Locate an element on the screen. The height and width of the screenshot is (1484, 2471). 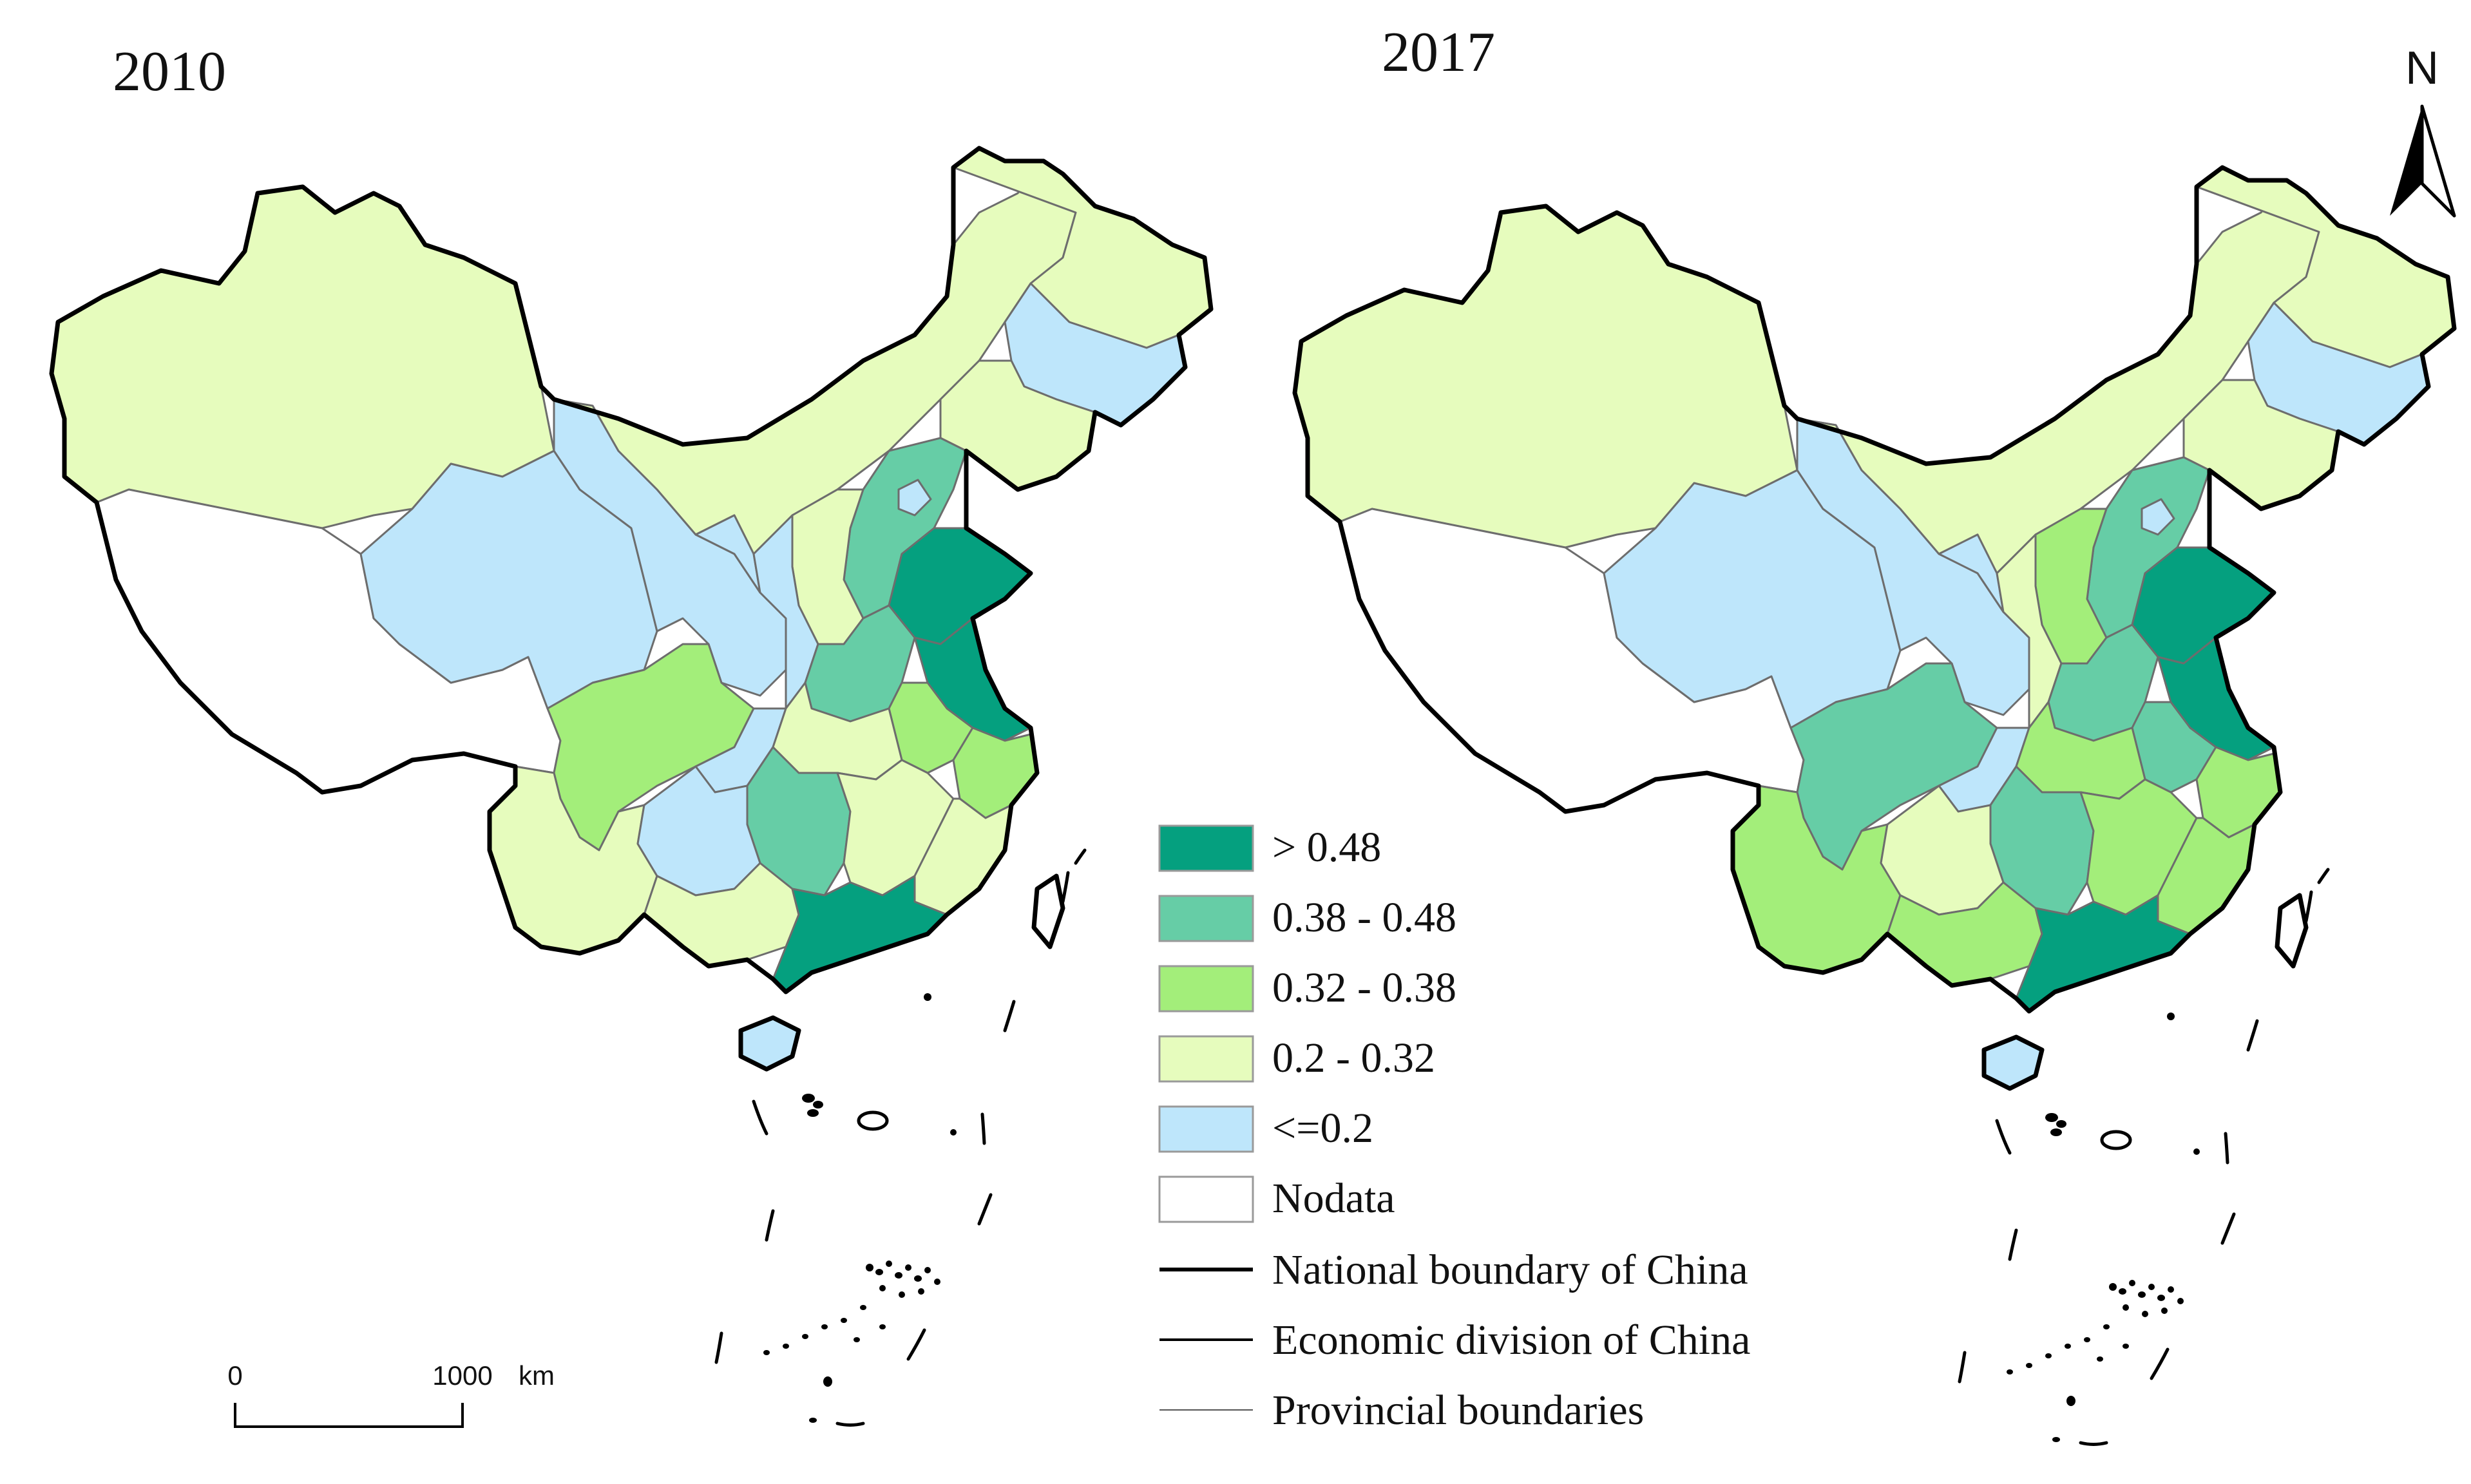
north-label: N is located at coordinates (2422, 68).